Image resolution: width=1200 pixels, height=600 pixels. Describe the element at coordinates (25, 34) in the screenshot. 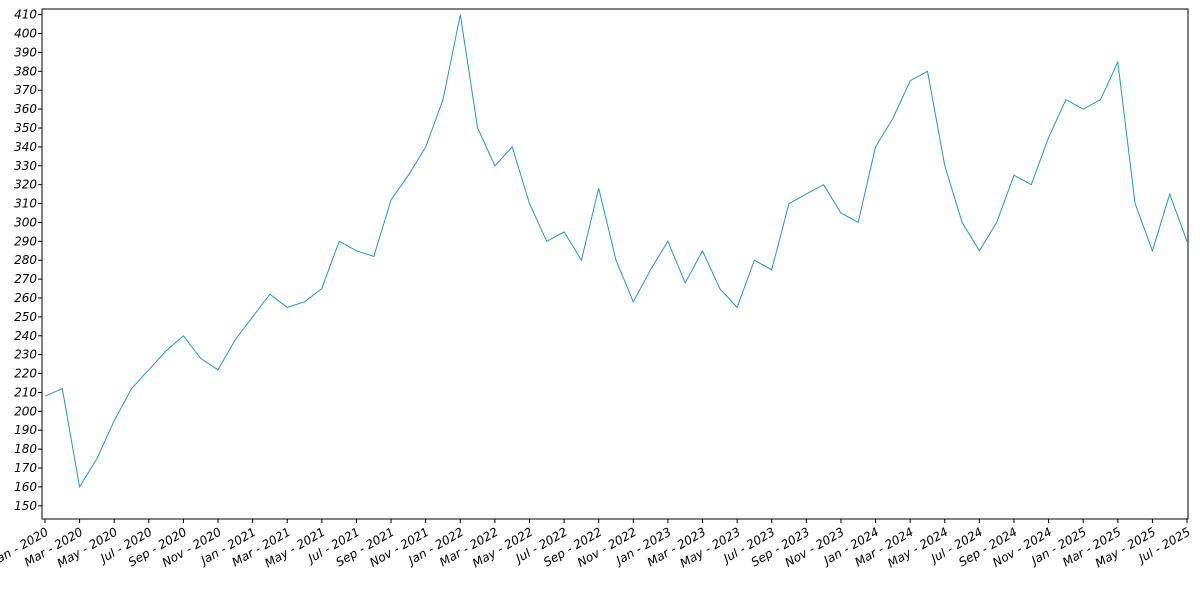

I see `y-tick-label: 400` at that location.